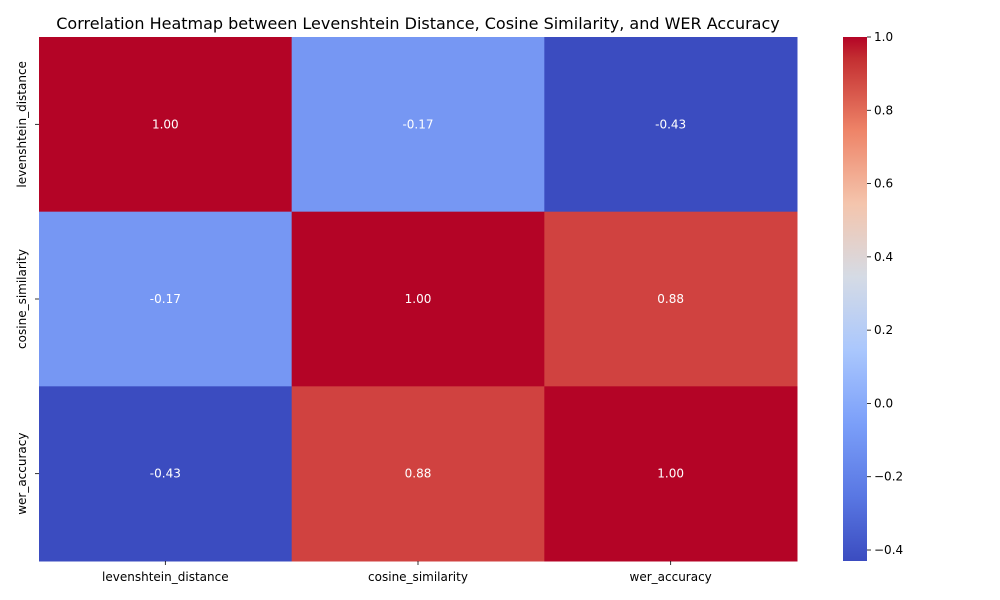  What do you see at coordinates (22, 124) in the screenshot?
I see `y-tick-label: levenshtein_distance` at bounding box center [22, 124].